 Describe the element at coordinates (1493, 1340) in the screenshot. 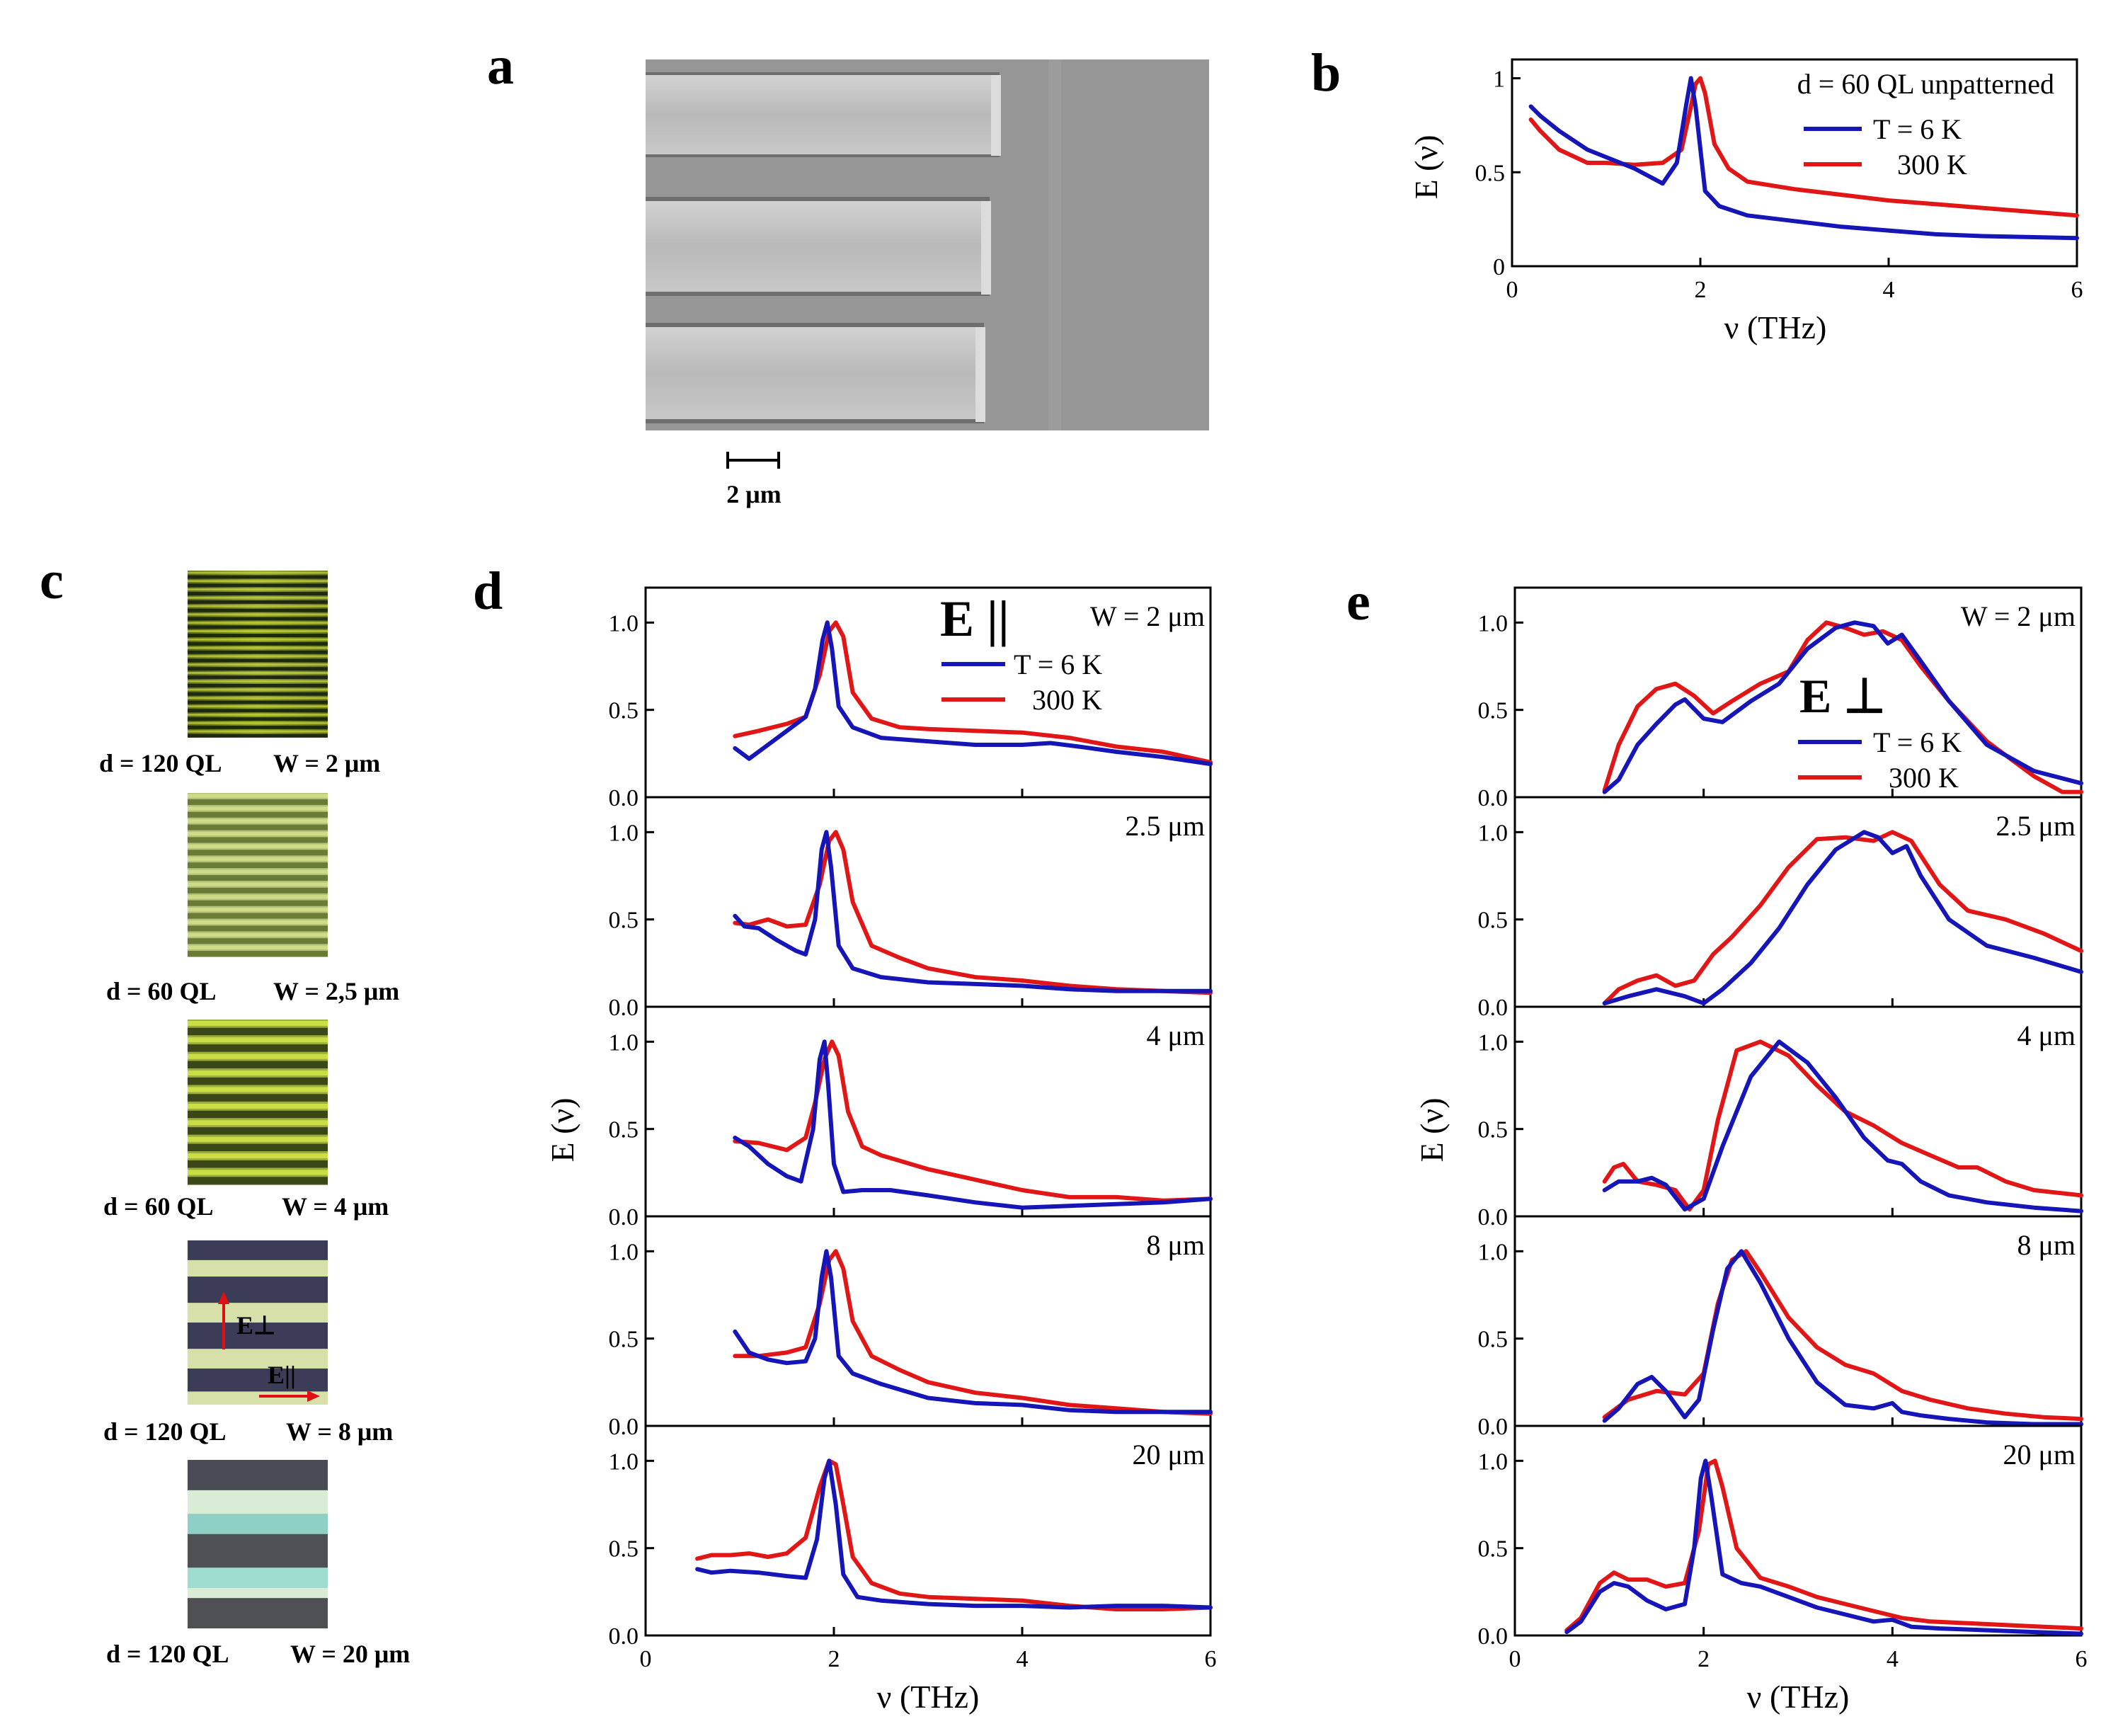

I see `chart-e-sub4-ytick-label: 0.5` at that location.